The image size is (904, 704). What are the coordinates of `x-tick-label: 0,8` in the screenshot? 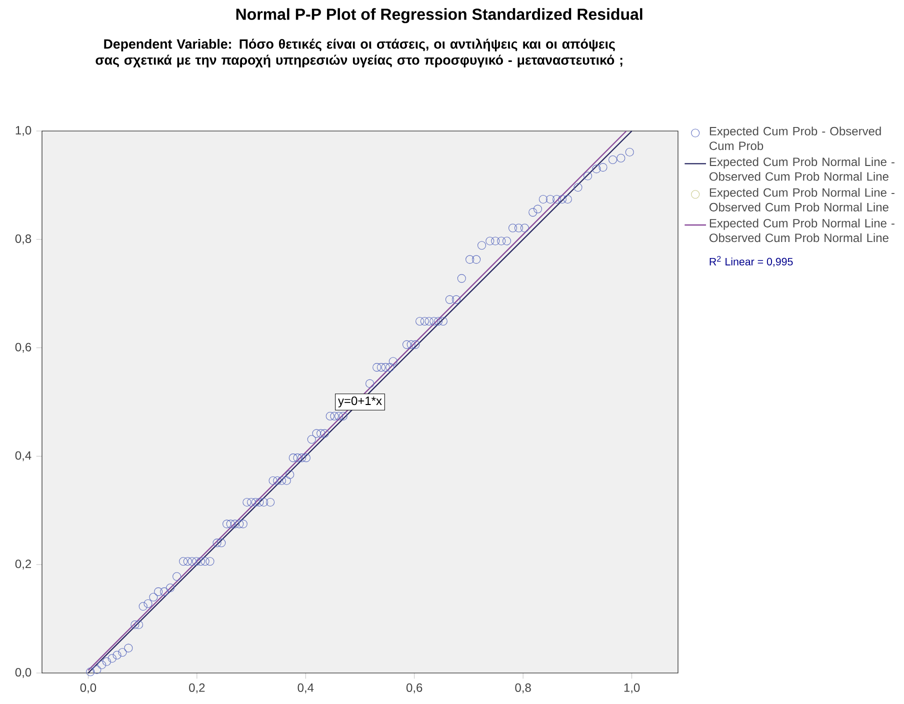 It's located at (523, 688).